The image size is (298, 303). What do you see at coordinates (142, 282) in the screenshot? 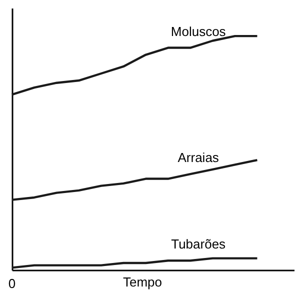
I see `x-axis-title: Tempo` at bounding box center [142, 282].